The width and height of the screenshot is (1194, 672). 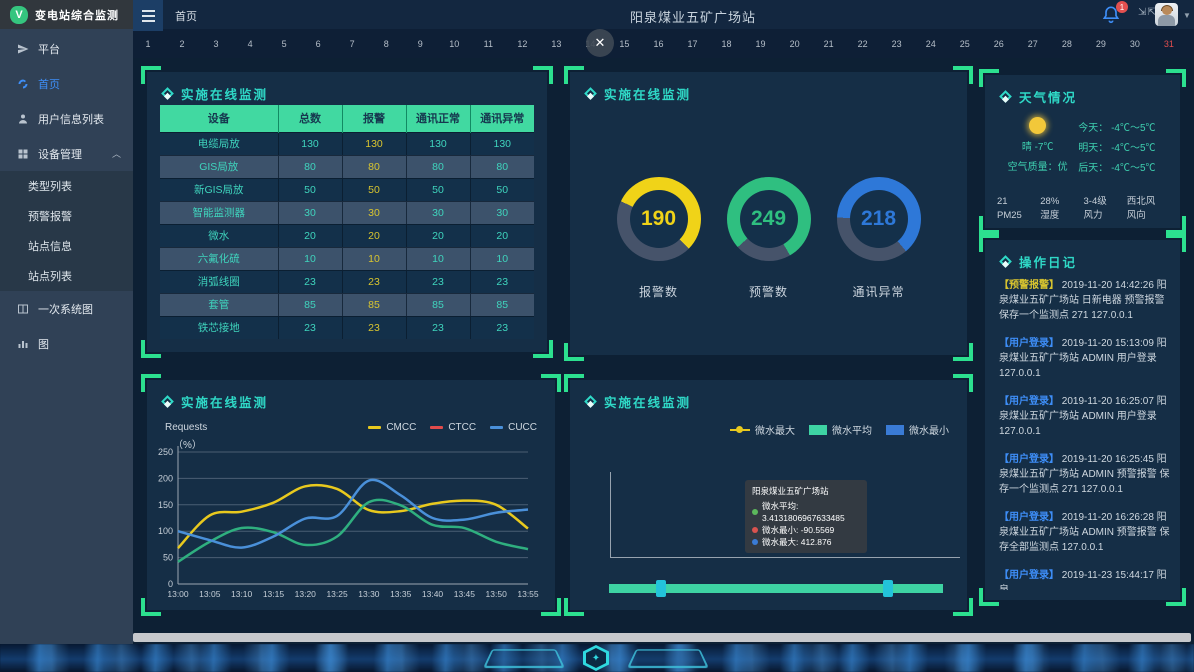 What do you see at coordinates (186, 17) in the screenshot?
I see `breadcrumb: 首页` at bounding box center [186, 17].